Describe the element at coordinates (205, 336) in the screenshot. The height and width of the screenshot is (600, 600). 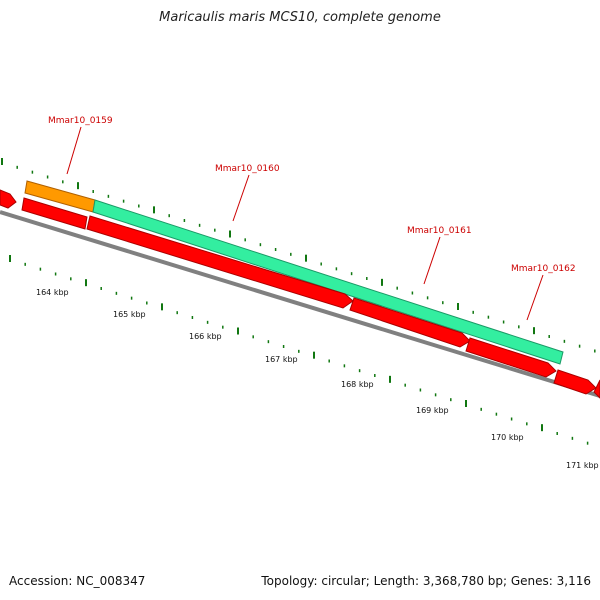
I see `kbp-label: 166 kbp` at that location.